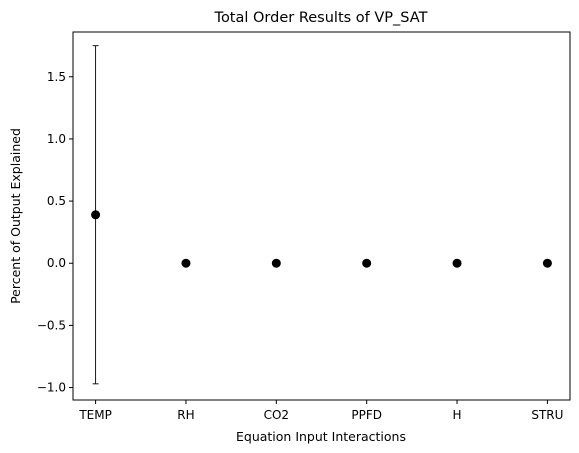 The width and height of the screenshot is (579, 453). Describe the element at coordinates (56, 139) in the screenshot. I see `y-tick-label: 1.0` at that location.